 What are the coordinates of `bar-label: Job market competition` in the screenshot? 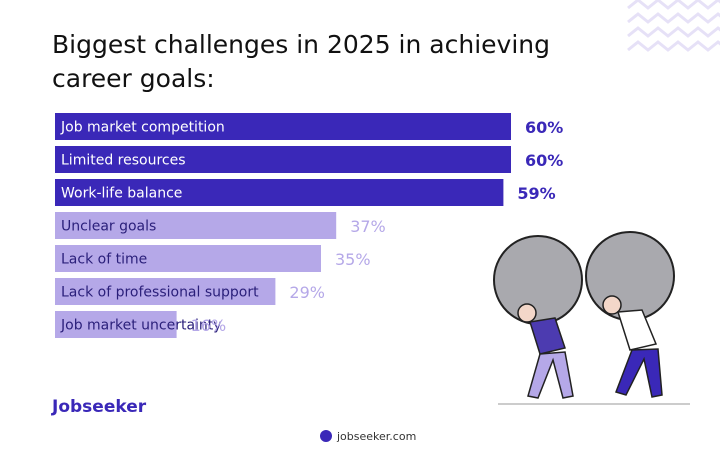 It's located at (142, 128).